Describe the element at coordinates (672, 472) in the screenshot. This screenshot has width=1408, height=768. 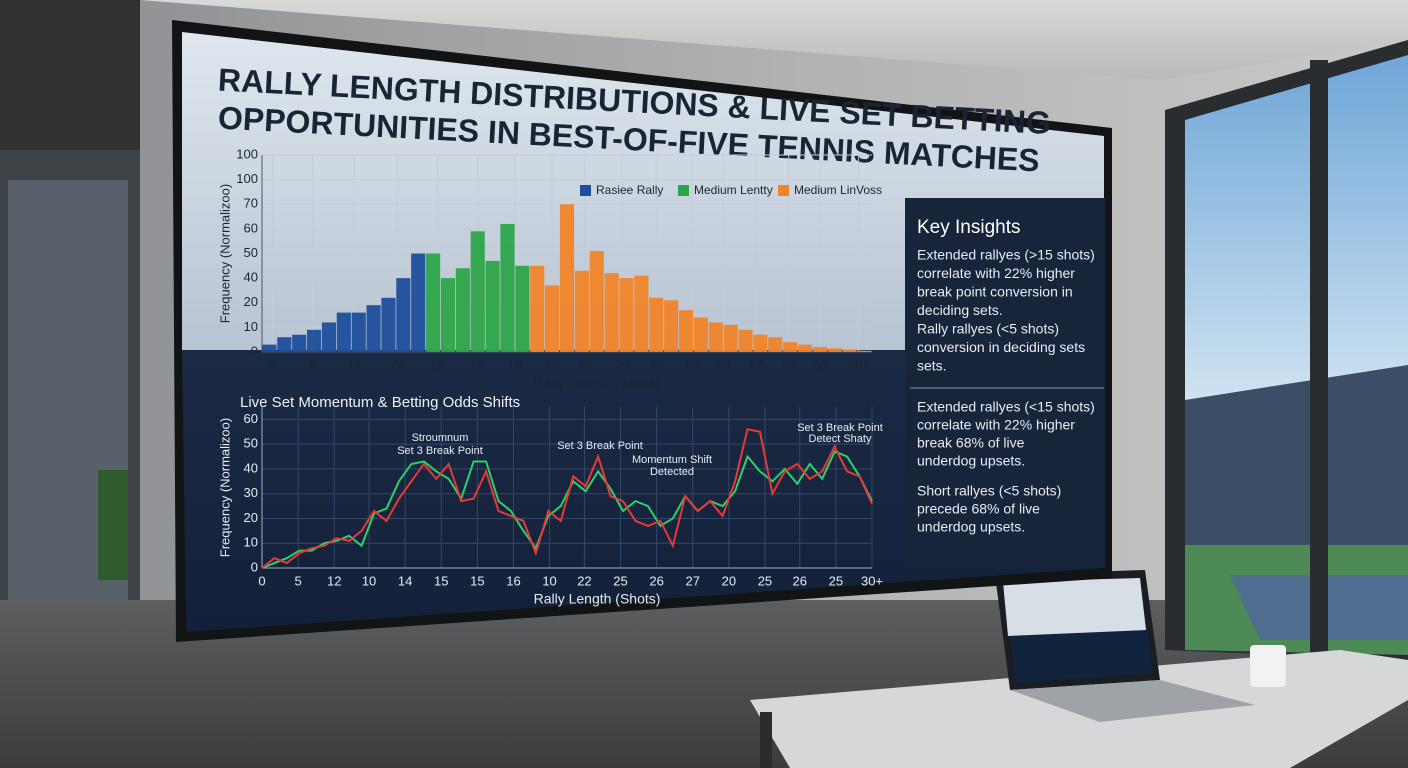
I see `annotation: Detected` at that location.